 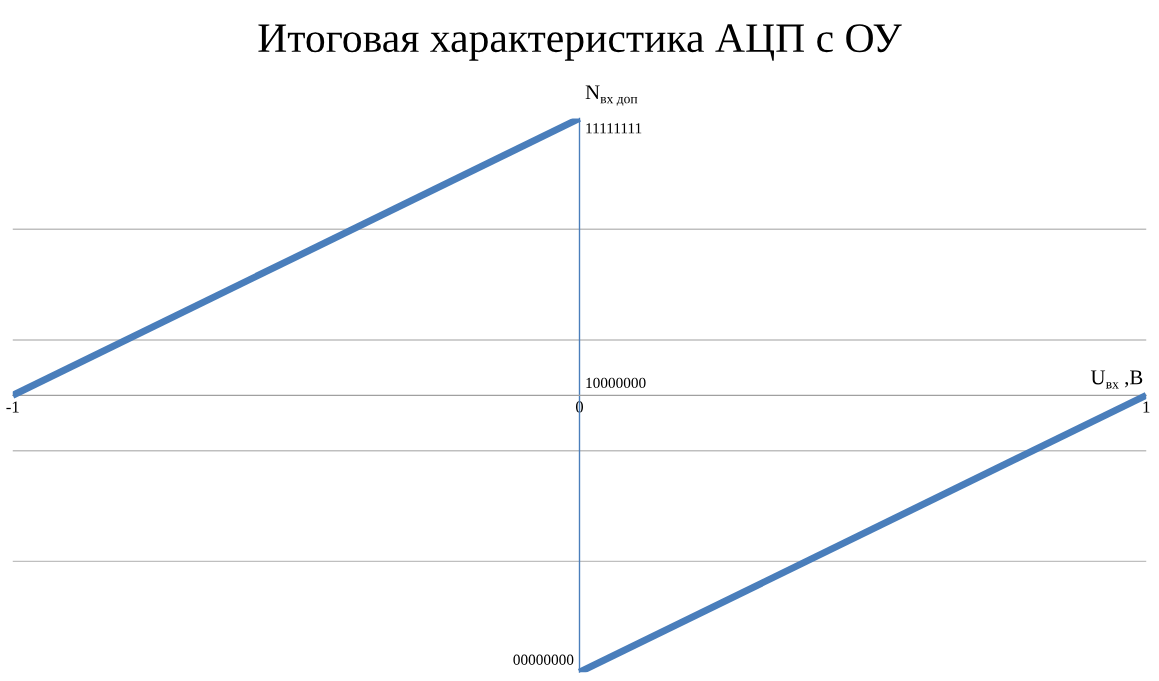 What do you see at coordinates (611, 95) in the screenshot?
I see `y-axis-title: Nвх доп` at bounding box center [611, 95].